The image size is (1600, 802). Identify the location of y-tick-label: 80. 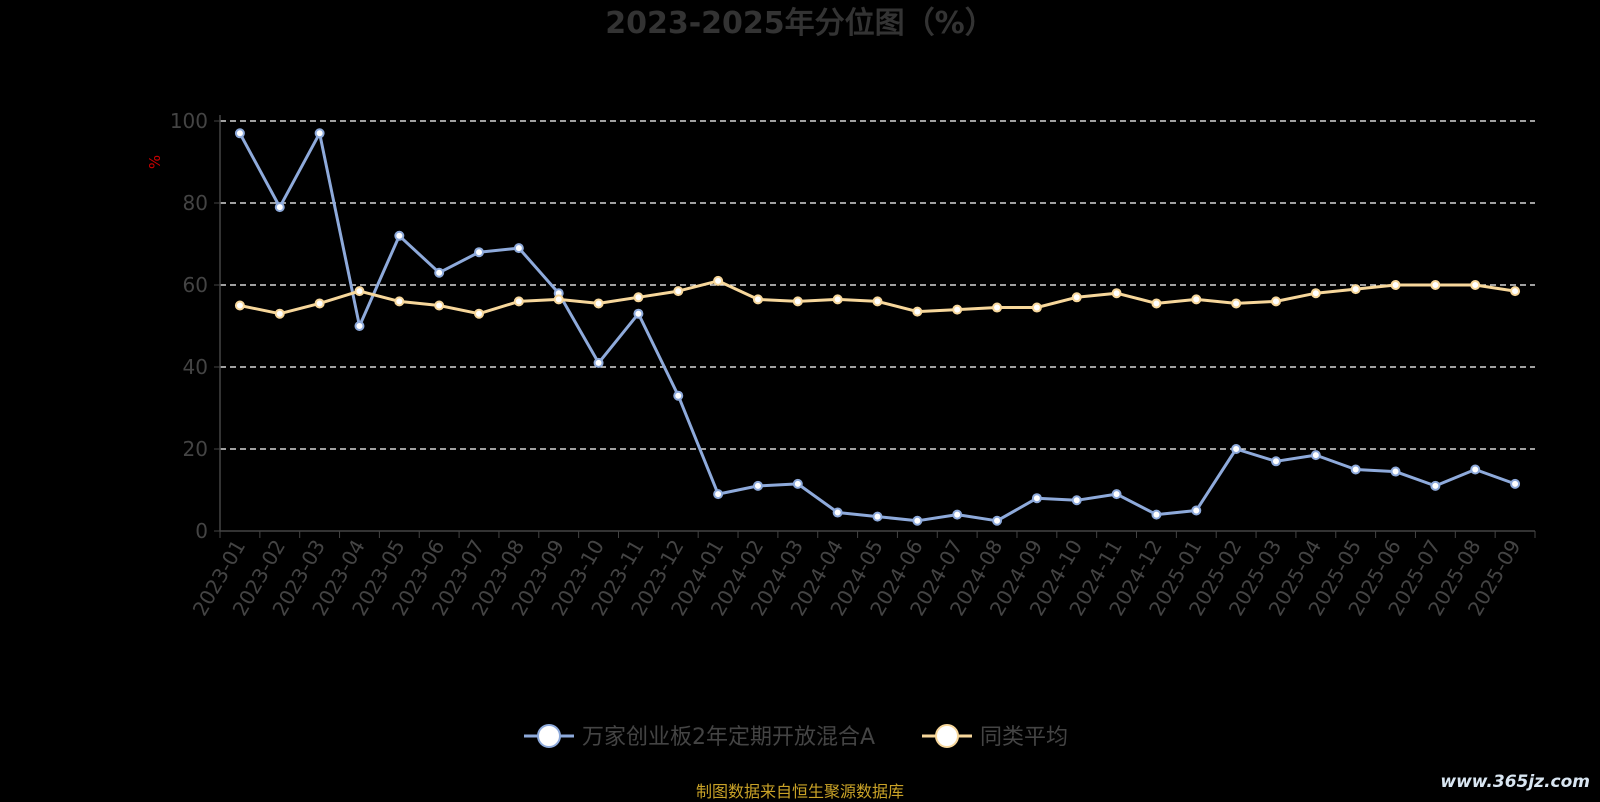
(195, 203).